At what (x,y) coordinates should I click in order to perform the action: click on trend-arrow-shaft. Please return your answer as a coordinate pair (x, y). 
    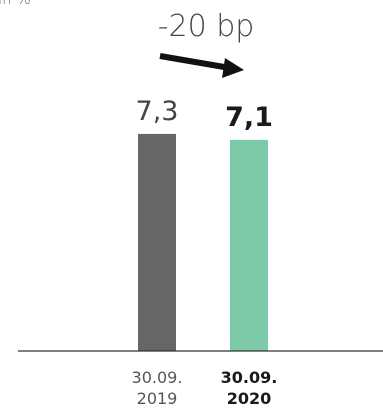
    Looking at the image, I should click on (195, 62).